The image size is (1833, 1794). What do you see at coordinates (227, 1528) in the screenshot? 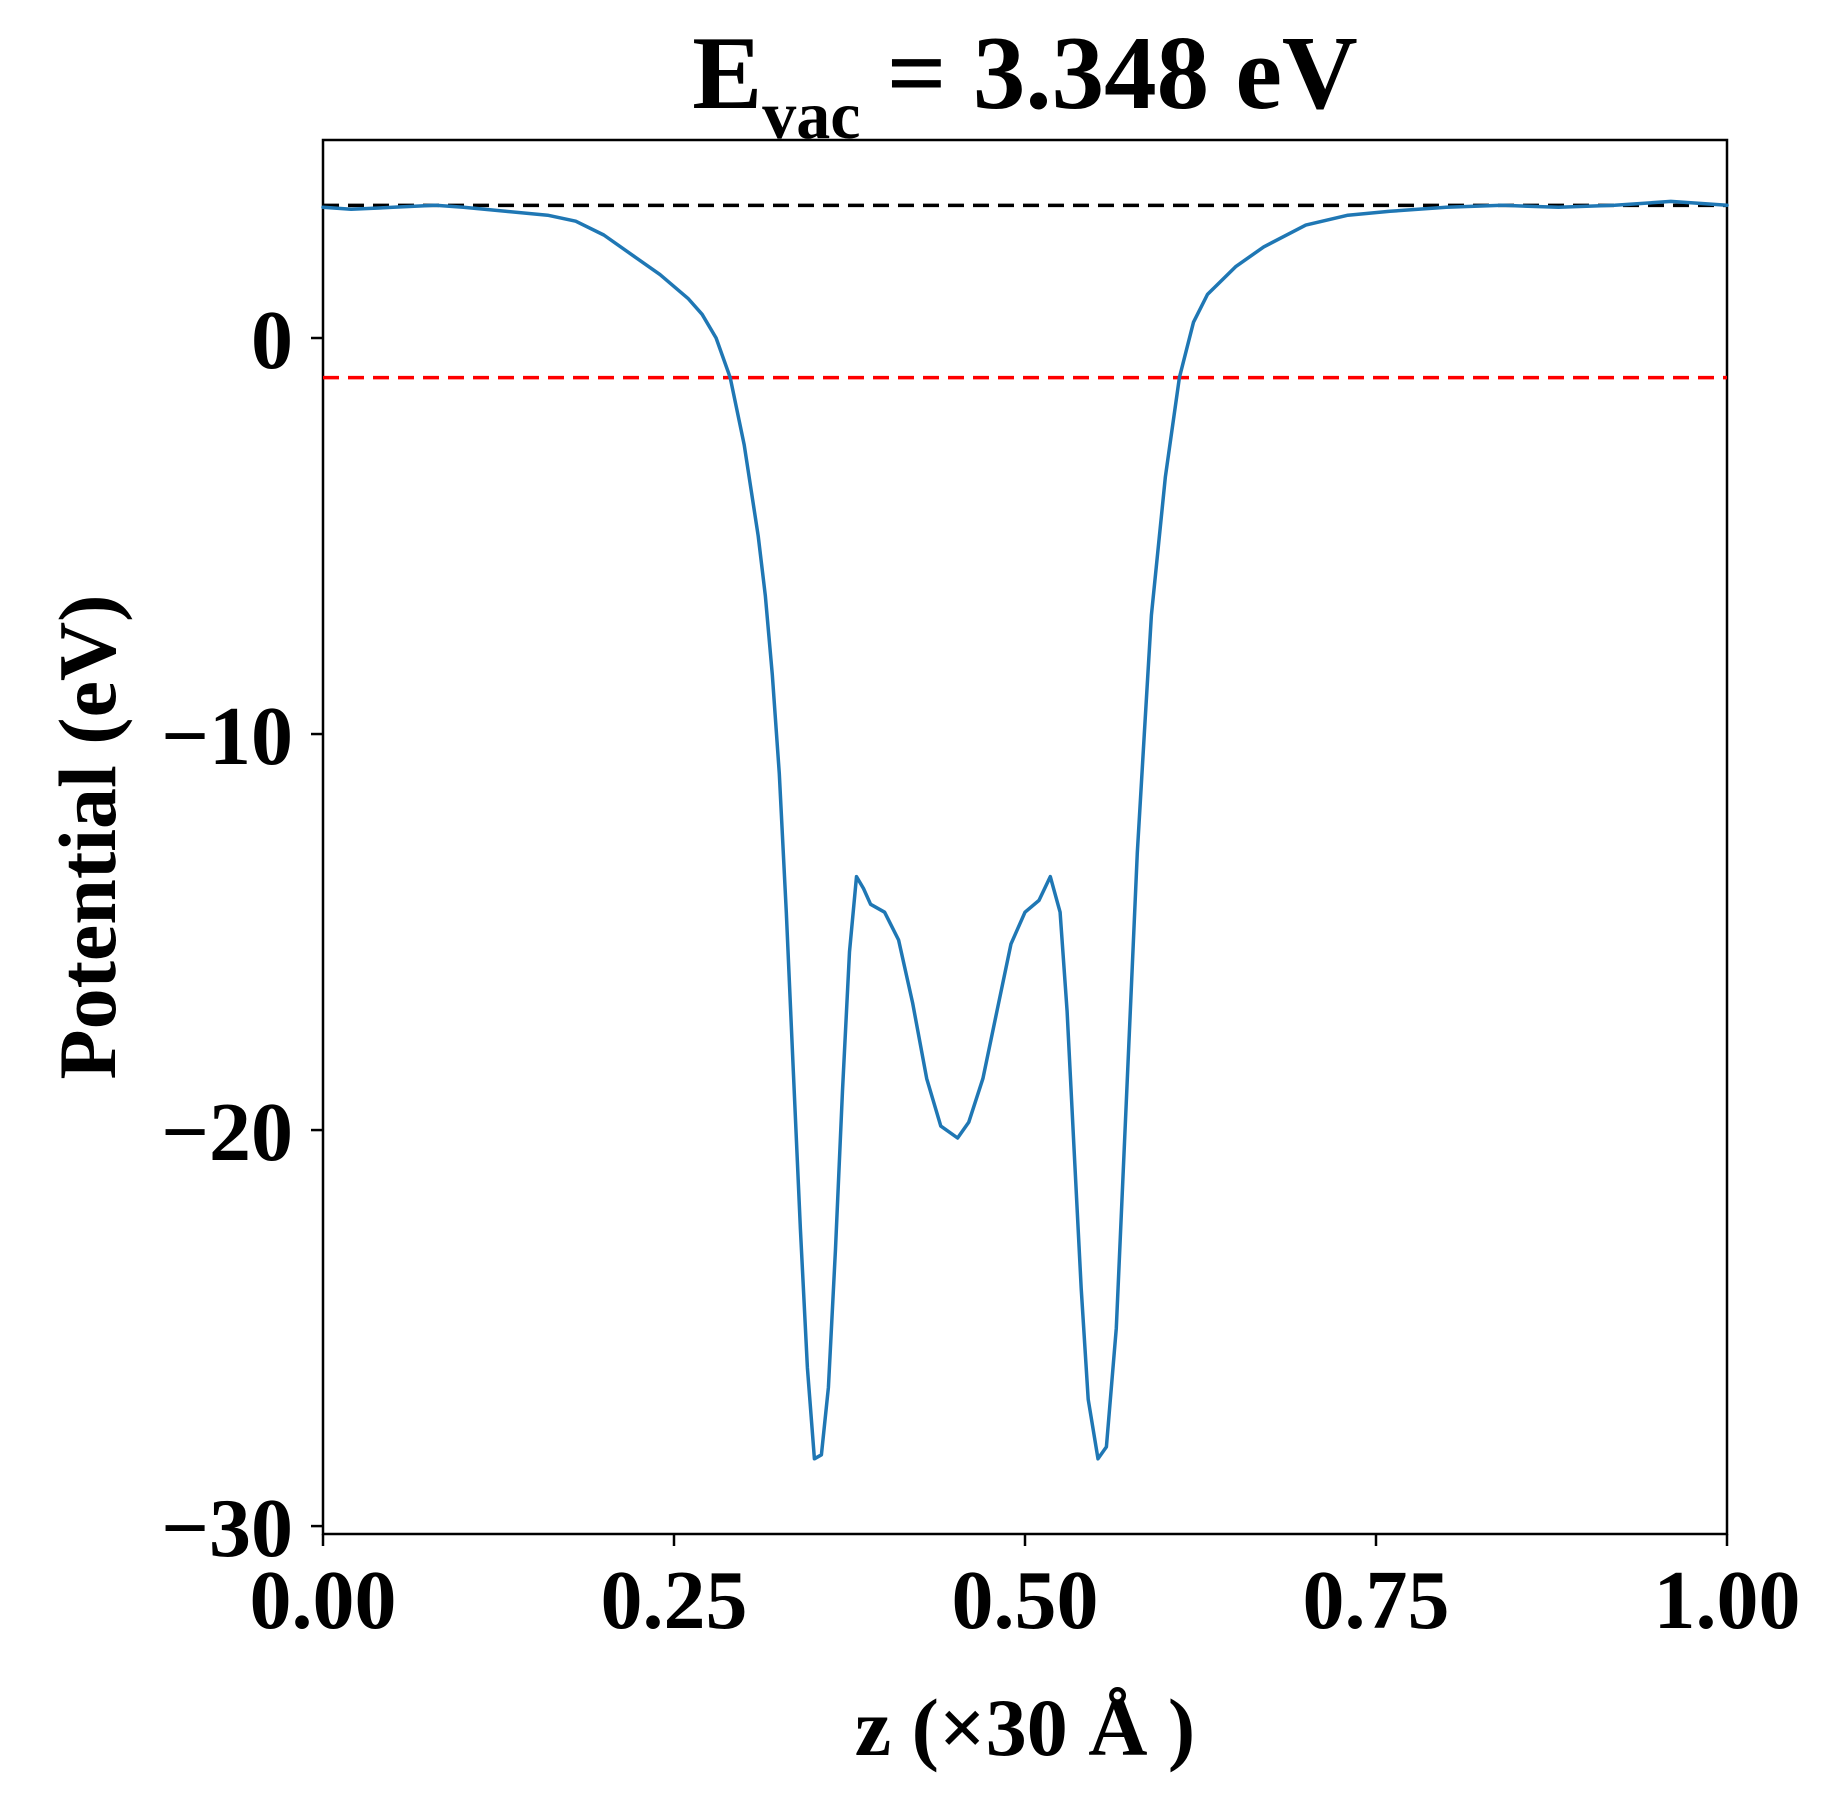
I see `y-tick-label: −30` at bounding box center [227, 1528].